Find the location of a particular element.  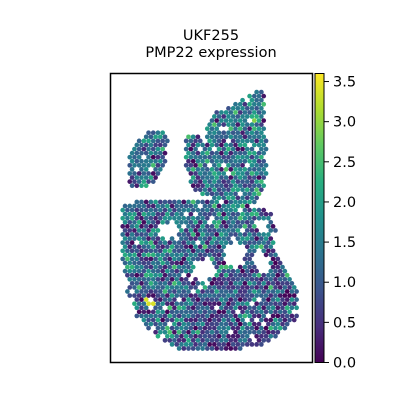

chart-title-sample: UKF255 is located at coordinates (211, 36).